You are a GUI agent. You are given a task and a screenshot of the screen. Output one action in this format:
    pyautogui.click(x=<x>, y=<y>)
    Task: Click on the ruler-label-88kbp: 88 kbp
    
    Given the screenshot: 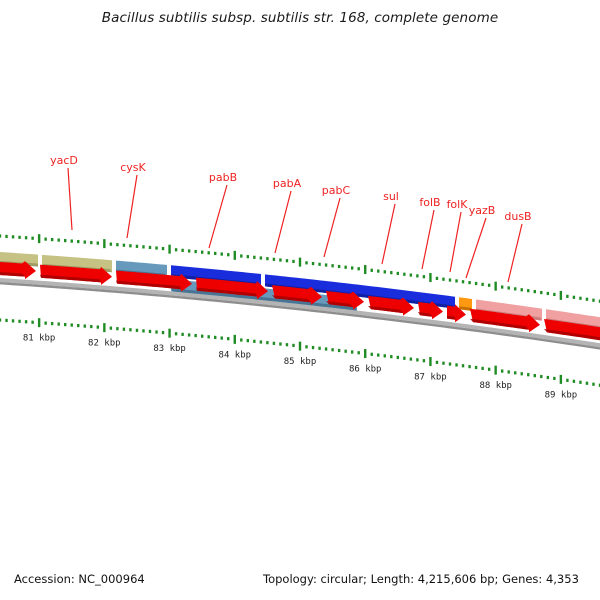 What is the action you would take?
    pyautogui.click(x=495, y=386)
    